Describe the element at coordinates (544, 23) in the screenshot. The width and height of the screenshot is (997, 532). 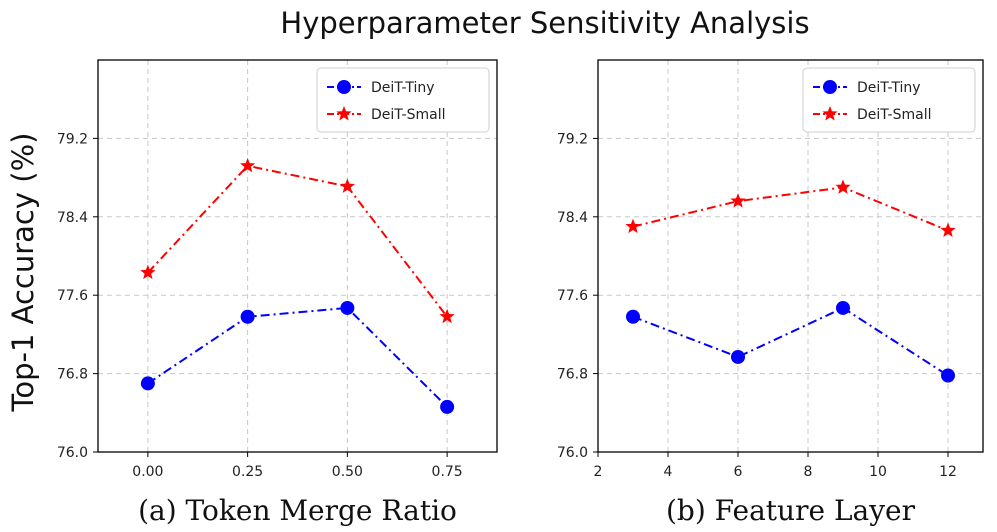
I see `figure-title: Hyperparameter Sensitivity Analysis` at that location.